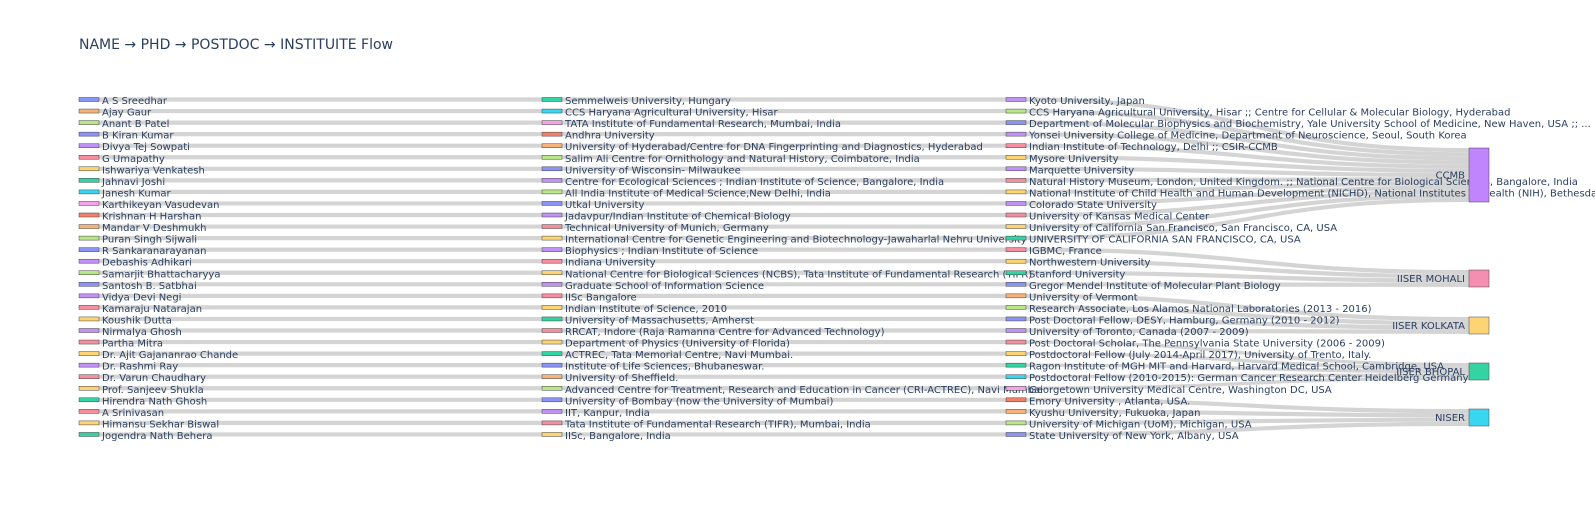 The width and height of the screenshot is (1595, 530). Describe the element at coordinates (1114, 413) in the screenshot. I see `postdoc-label: Kyushu University, Fukuoka, Japan` at that location.